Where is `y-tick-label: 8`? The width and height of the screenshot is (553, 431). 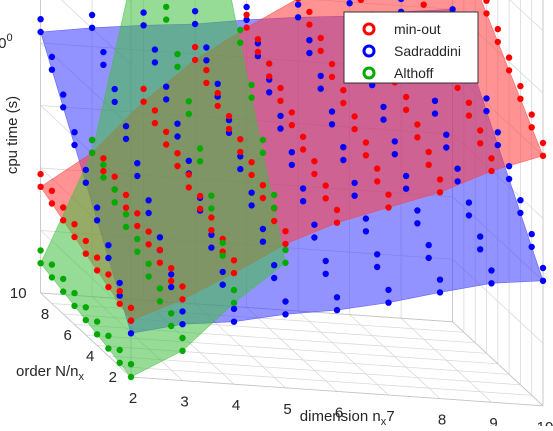
y-tick-label: 8 is located at coordinates (45, 314).